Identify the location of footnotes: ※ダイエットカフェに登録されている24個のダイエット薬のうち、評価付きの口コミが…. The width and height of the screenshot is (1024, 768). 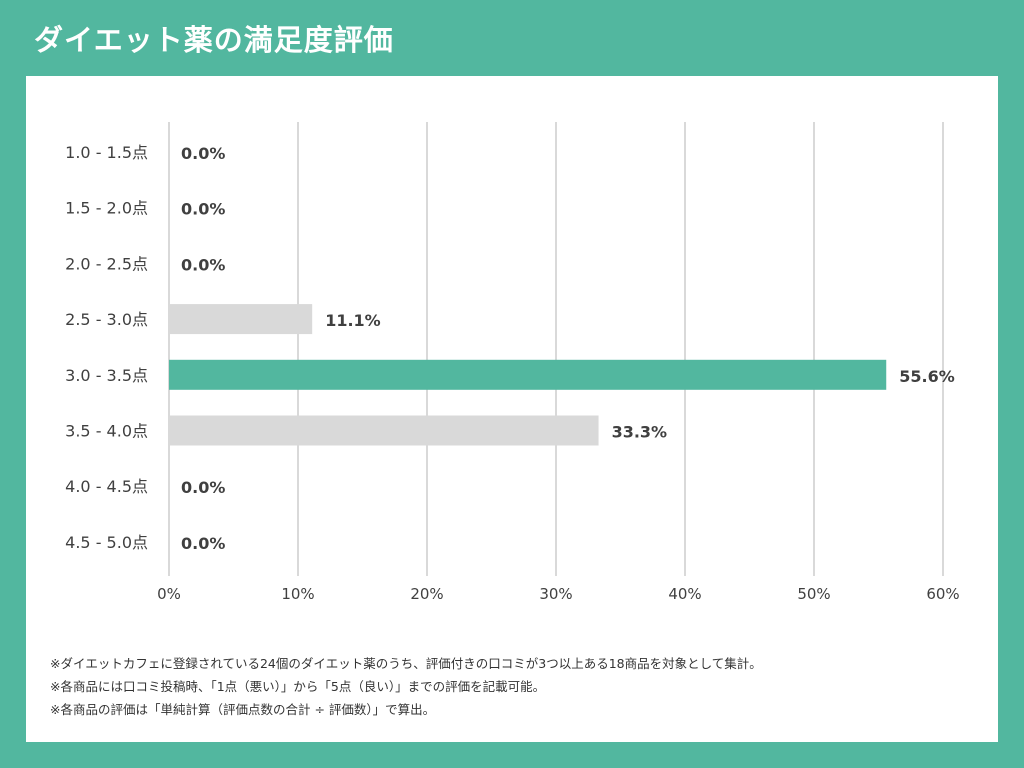
(406, 686).